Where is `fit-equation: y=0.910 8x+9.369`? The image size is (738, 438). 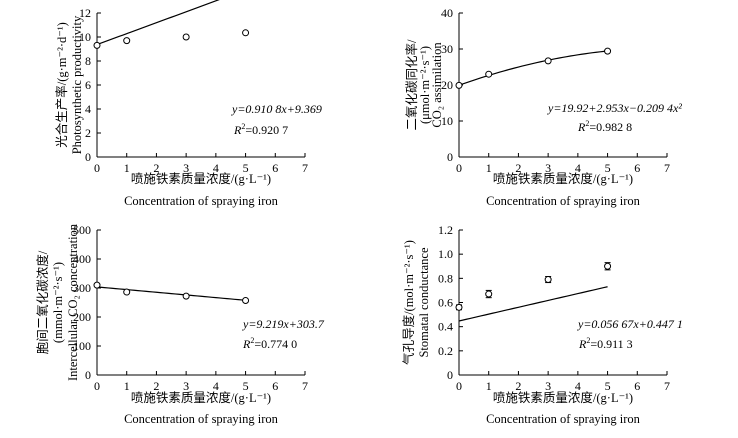 fit-equation: y=0.910 8x+9.369 is located at coordinates (276, 109).